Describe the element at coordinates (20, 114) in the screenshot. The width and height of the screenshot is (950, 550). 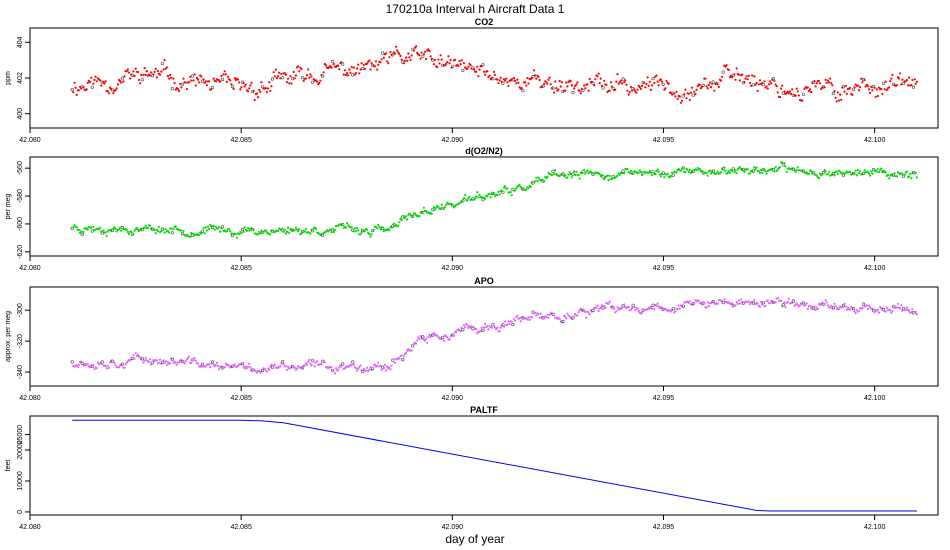
I see `y-tick-label: 400` at that location.